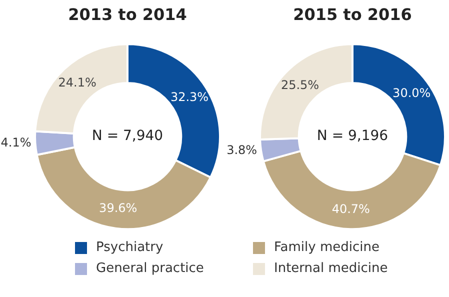 The height and width of the screenshot is (297, 449). Describe the element at coordinates (16, 143) in the screenshot. I see `data-label: 4.1%` at that location.